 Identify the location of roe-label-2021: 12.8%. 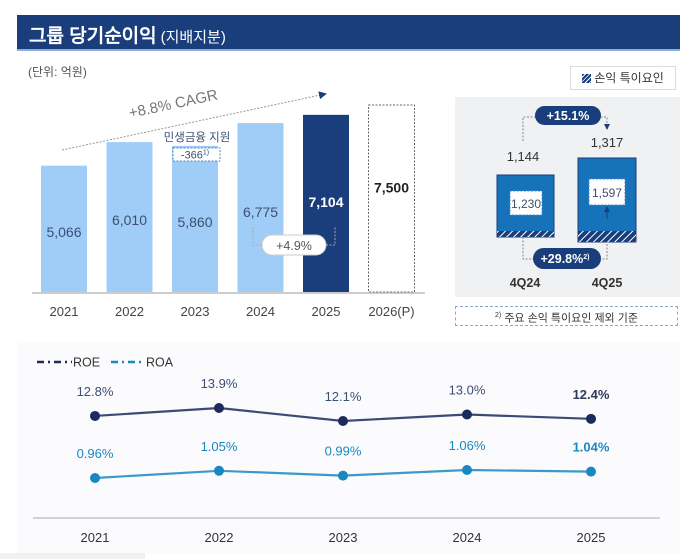
(95, 391).